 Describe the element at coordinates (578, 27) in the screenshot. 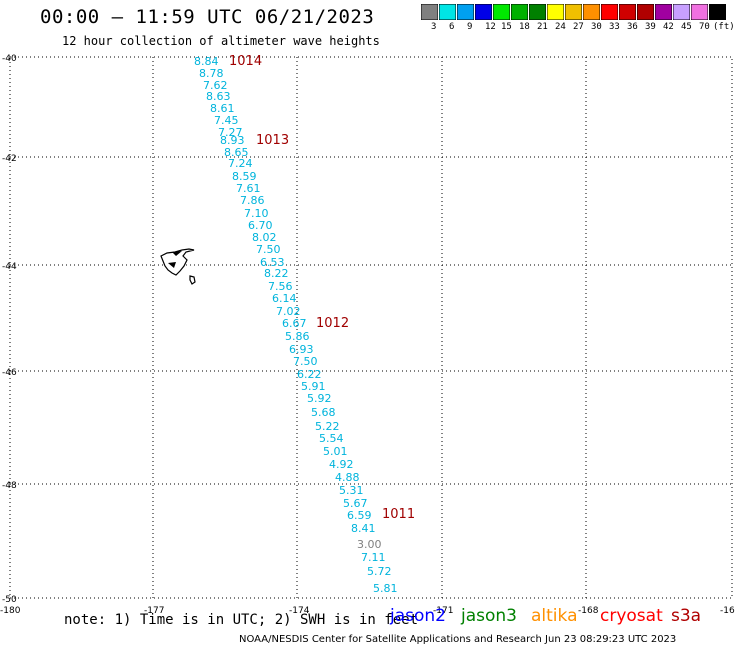

I see `legend-label: 27` at that location.